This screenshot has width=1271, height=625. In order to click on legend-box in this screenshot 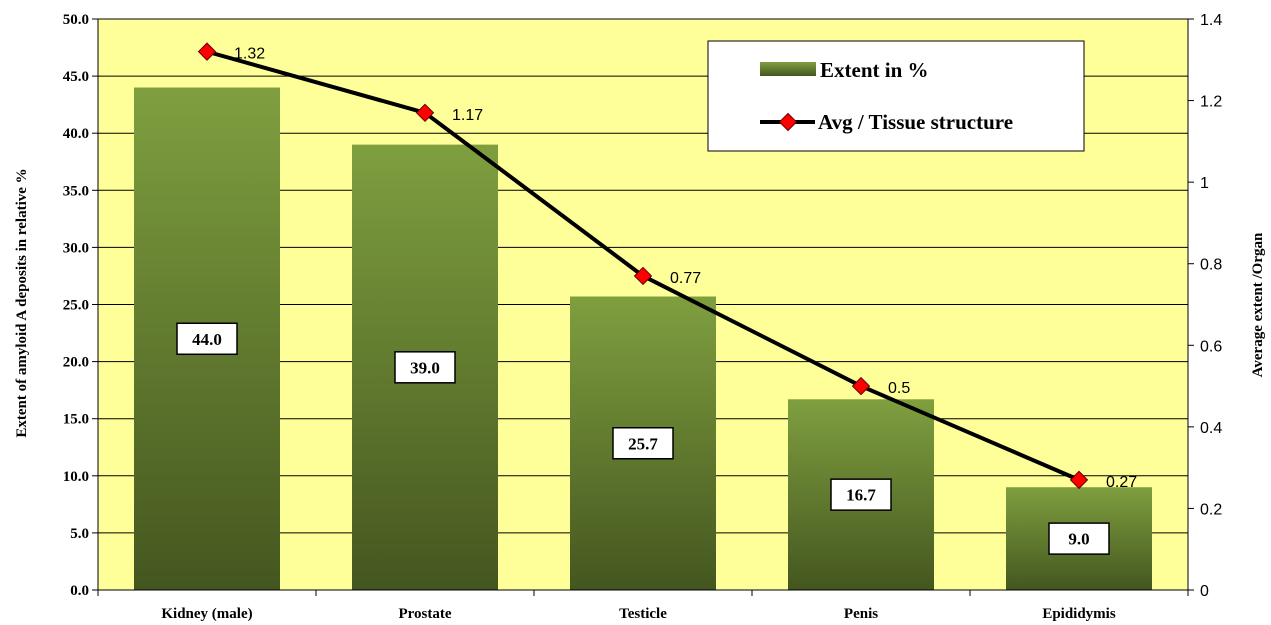, I will do `click(896, 96)`.